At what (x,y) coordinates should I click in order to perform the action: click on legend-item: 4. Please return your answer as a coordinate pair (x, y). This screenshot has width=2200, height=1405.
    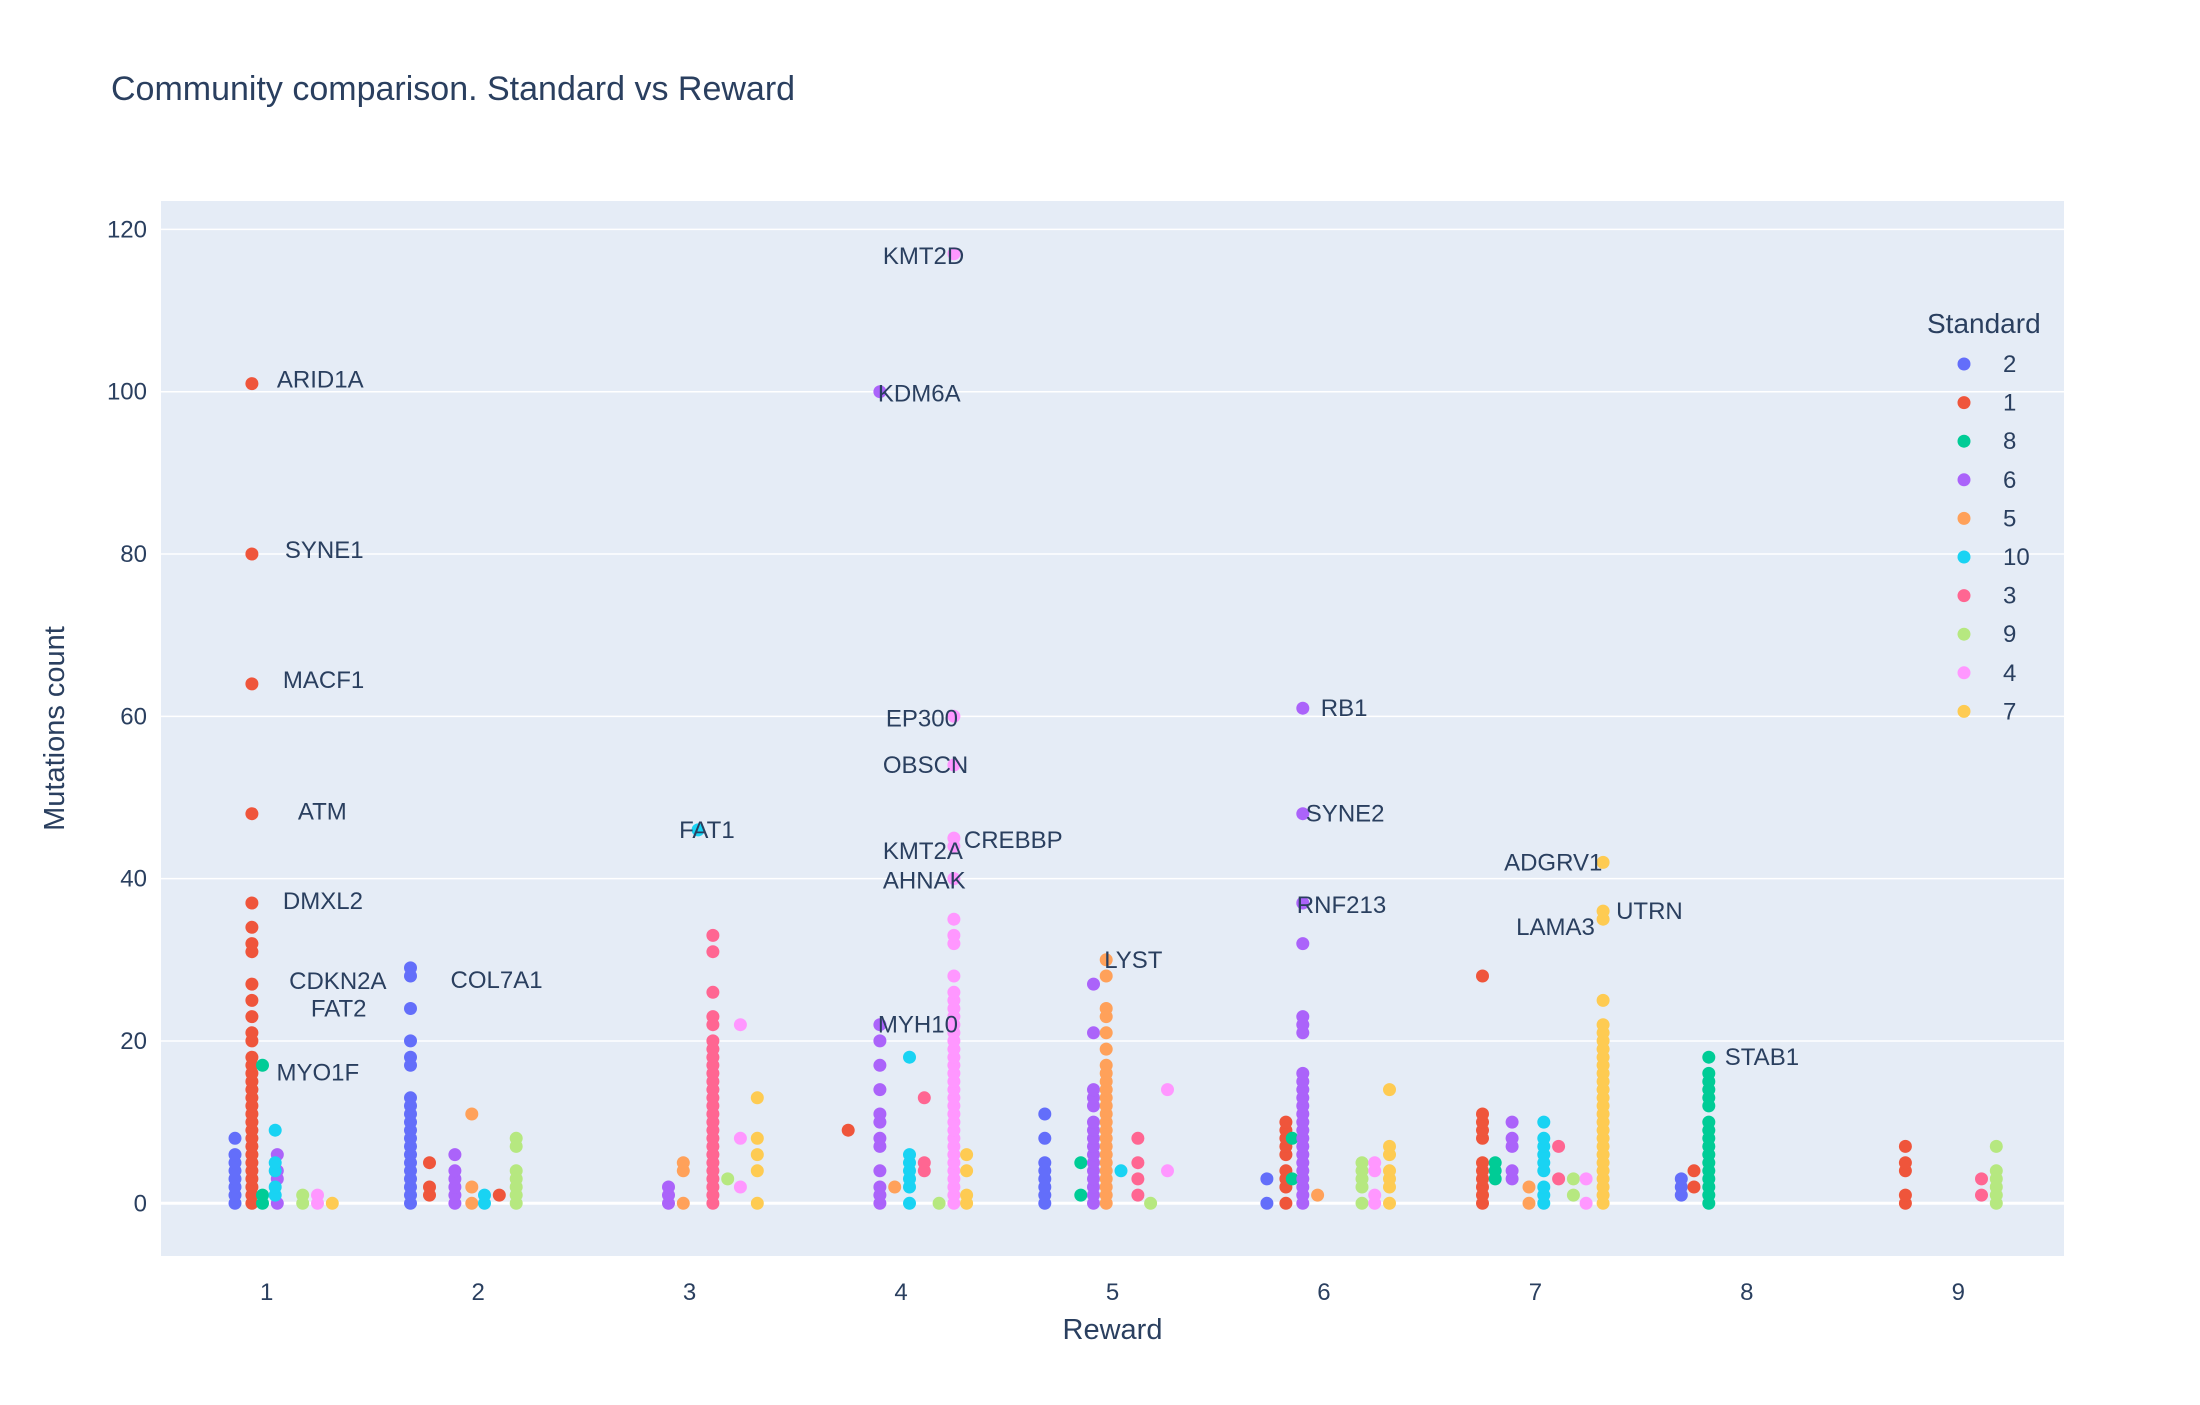
    Looking at the image, I should click on (1987, 673).